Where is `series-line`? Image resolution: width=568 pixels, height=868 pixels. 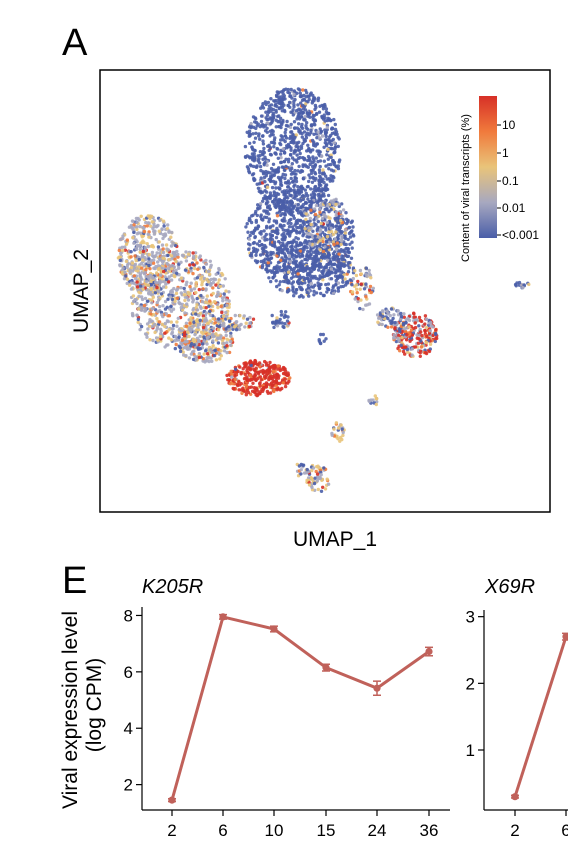
series-line is located at coordinates (540, 717).